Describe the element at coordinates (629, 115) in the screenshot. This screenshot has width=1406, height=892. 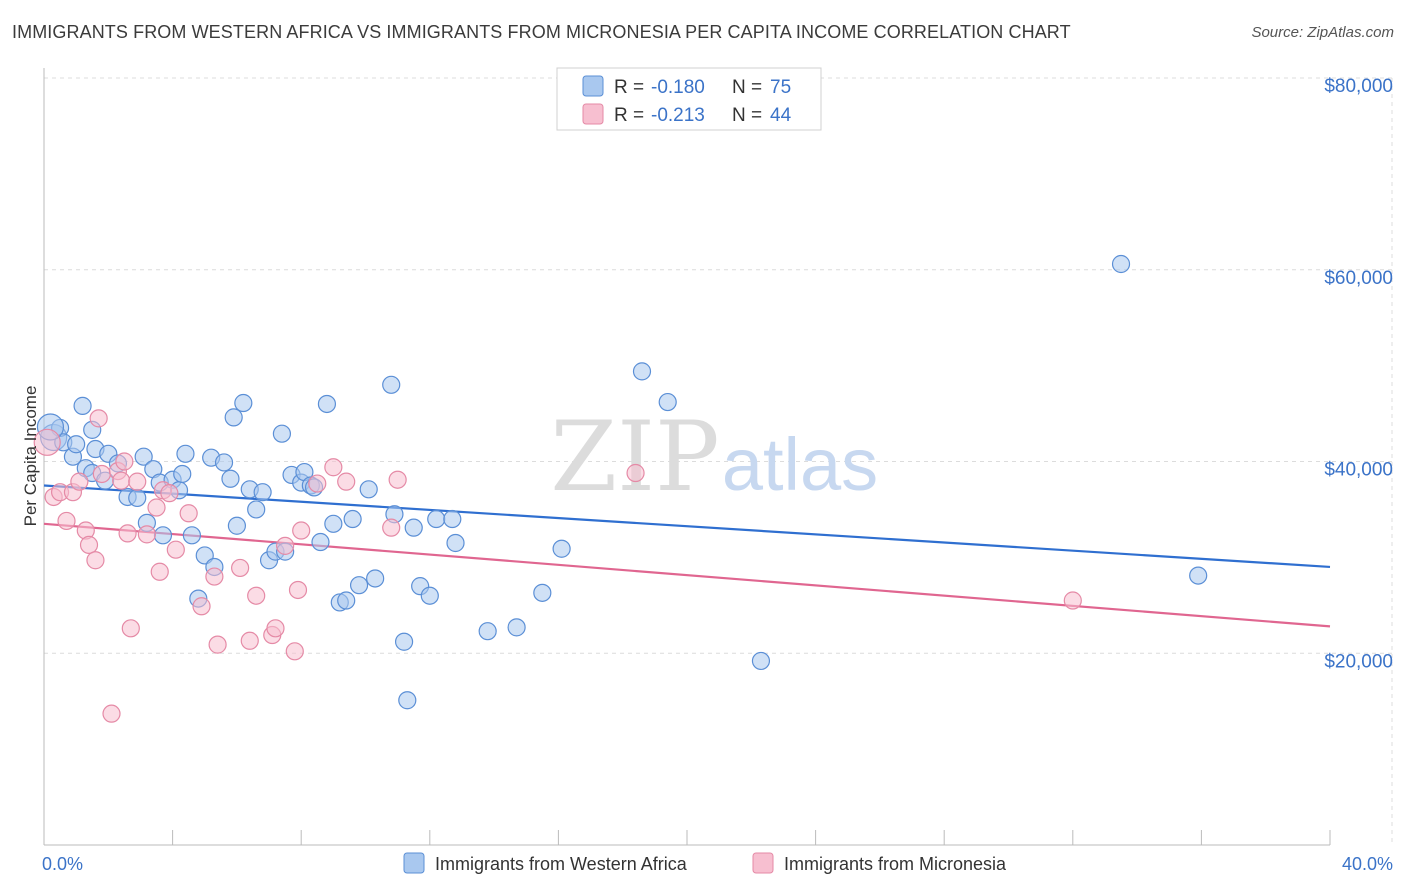
I see `legend-r-label-2: R =` at that location.